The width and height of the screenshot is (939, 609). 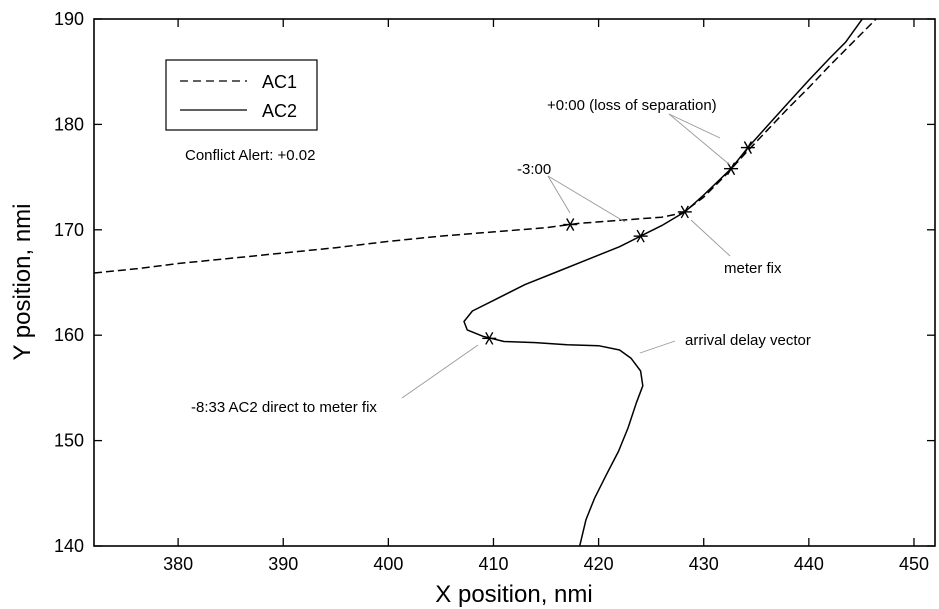 I want to click on y-tick-label: 140, so click(x=69, y=546).